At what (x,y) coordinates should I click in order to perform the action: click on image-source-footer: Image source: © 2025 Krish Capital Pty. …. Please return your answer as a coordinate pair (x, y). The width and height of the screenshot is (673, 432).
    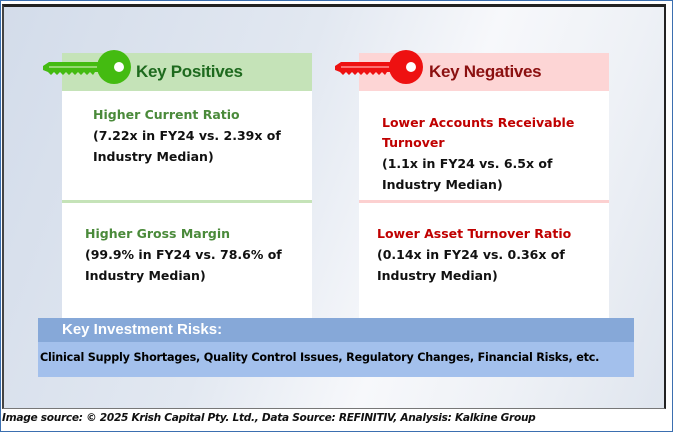
    Looking at the image, I should click on (269, 418).